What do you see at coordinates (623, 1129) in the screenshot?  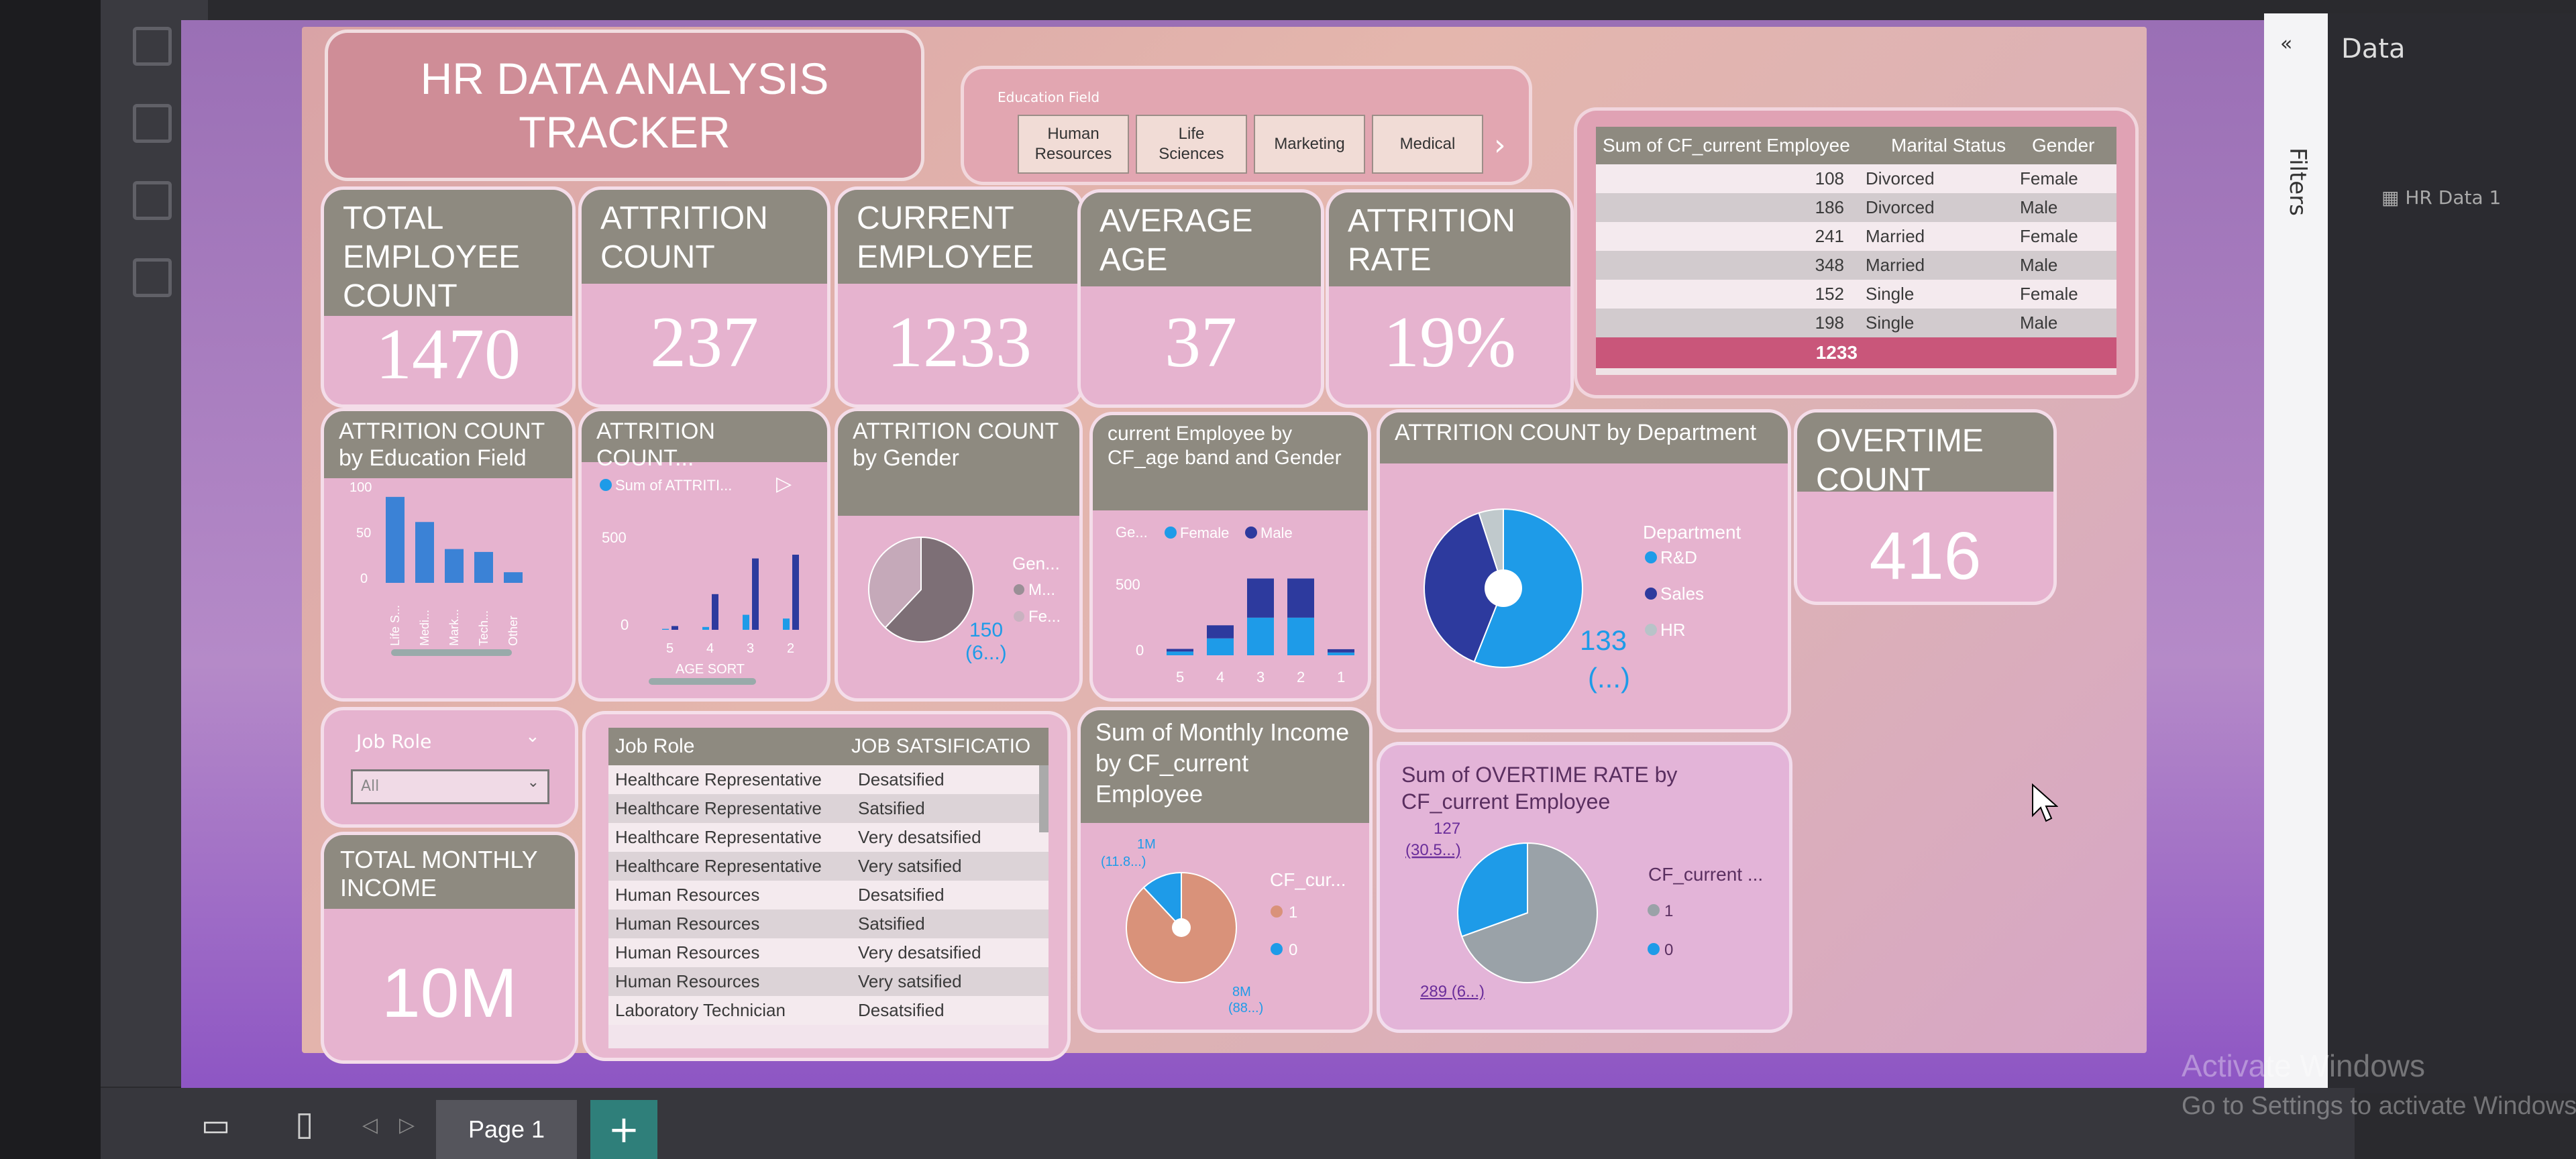 I see `add-page-button: +` at bounding box center [623, 1129].